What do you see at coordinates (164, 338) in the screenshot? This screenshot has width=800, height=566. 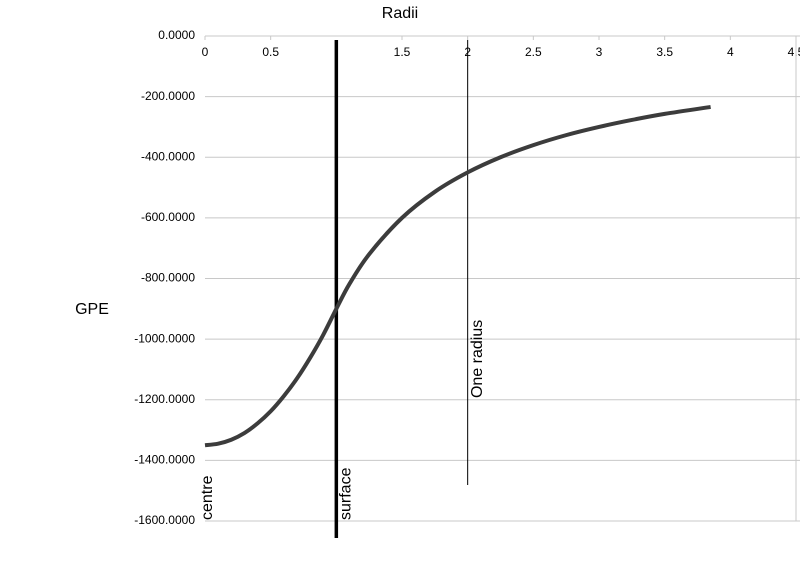 I see `y-tick-label: -1000.0000` at bounding box center [164, 338].